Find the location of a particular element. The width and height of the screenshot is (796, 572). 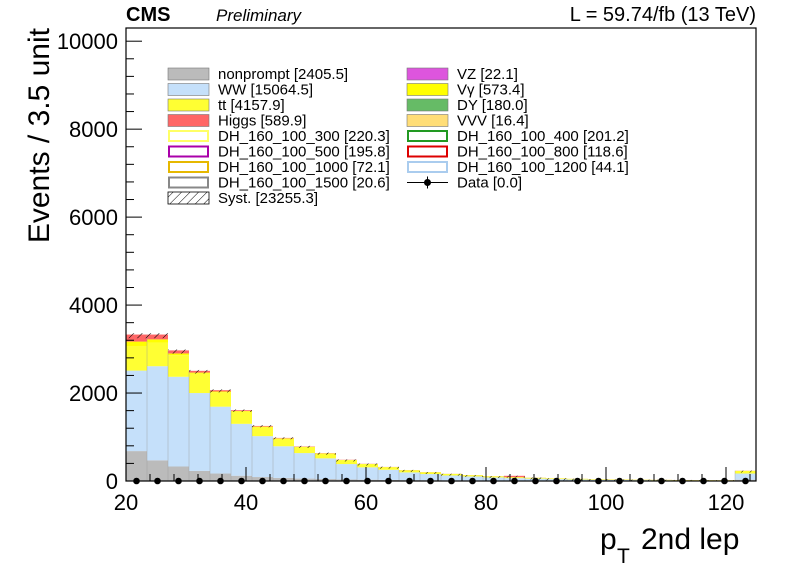

legend-entry: WW [15064.5] is located at coordinates (240, 90).